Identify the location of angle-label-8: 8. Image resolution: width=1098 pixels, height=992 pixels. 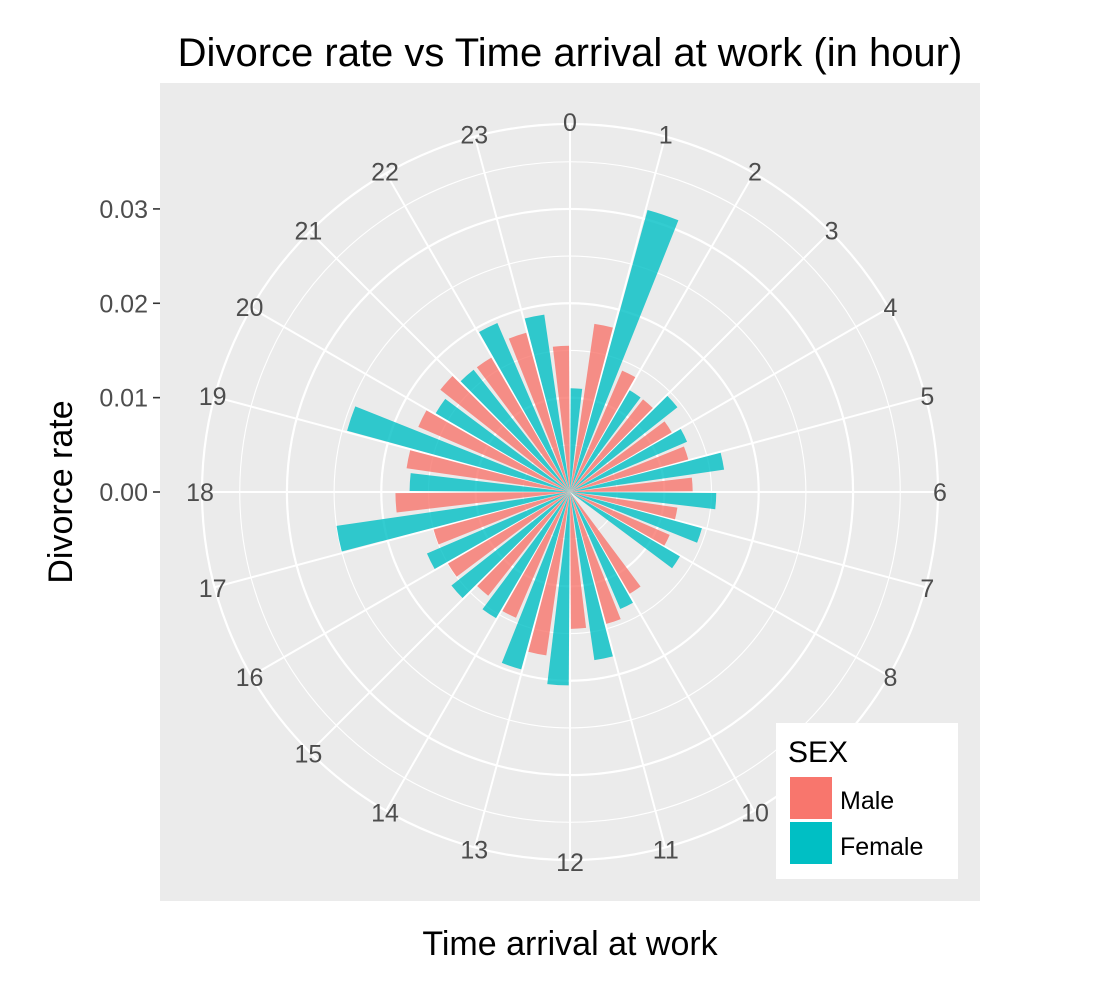
(890, 678).